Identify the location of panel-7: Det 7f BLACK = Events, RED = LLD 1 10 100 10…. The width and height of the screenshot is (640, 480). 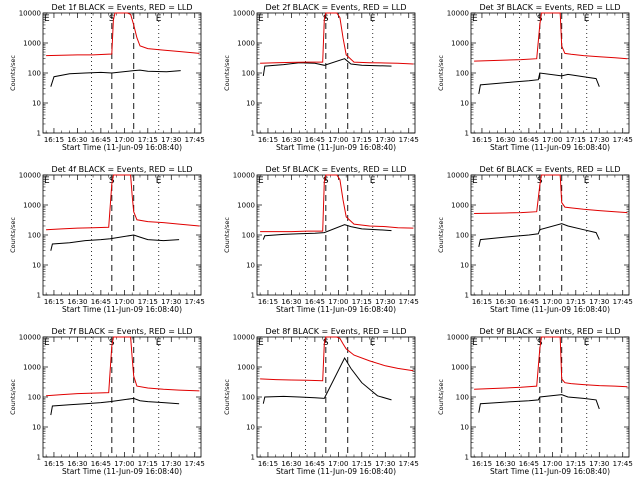
(107, 401).